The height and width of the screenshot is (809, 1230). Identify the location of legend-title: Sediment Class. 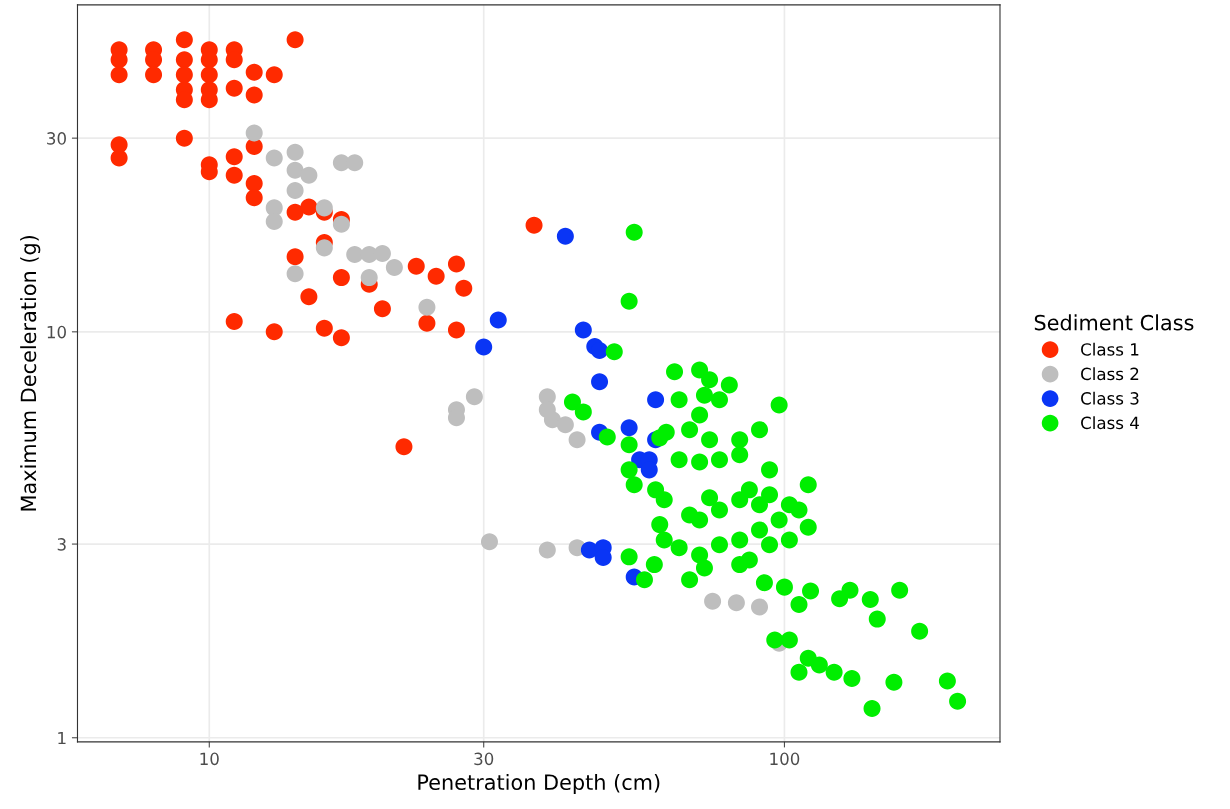
(1114, 322).